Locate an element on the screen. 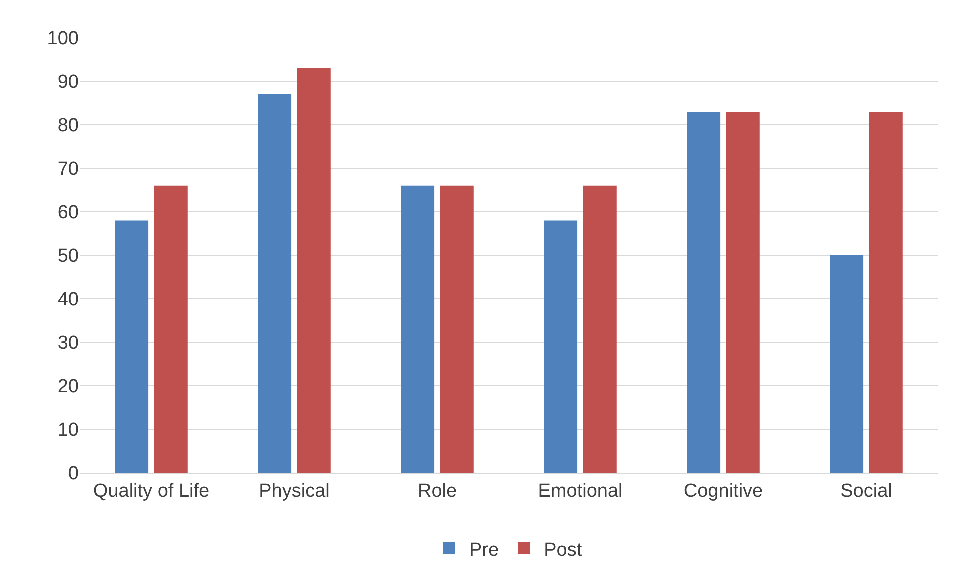 The image size is (956, 580). x-tick-label: Role is located at coordinates (438, 491).